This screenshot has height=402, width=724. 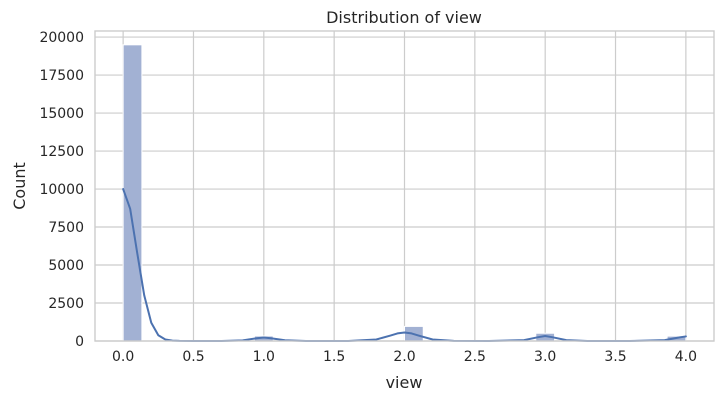 I want to click on x-axis-label: view, so click(x=404, y=382).